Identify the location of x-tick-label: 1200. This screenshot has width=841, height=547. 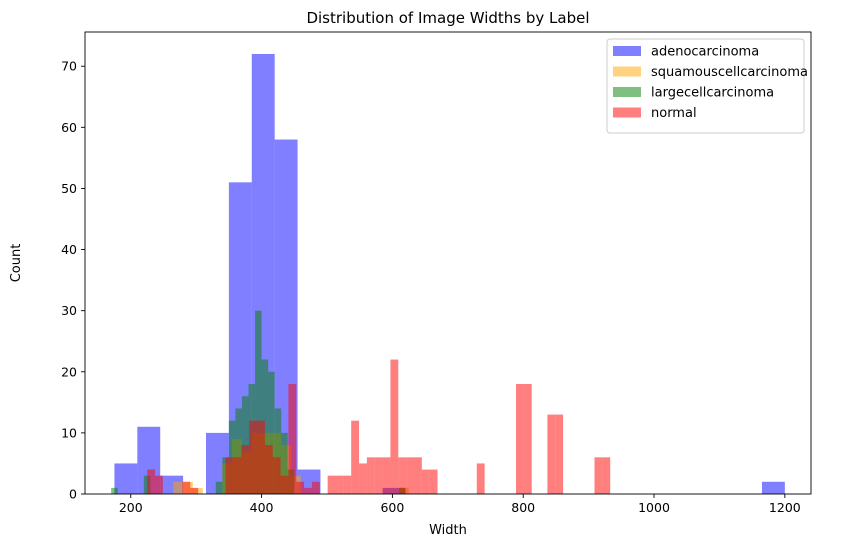
(785, 507).